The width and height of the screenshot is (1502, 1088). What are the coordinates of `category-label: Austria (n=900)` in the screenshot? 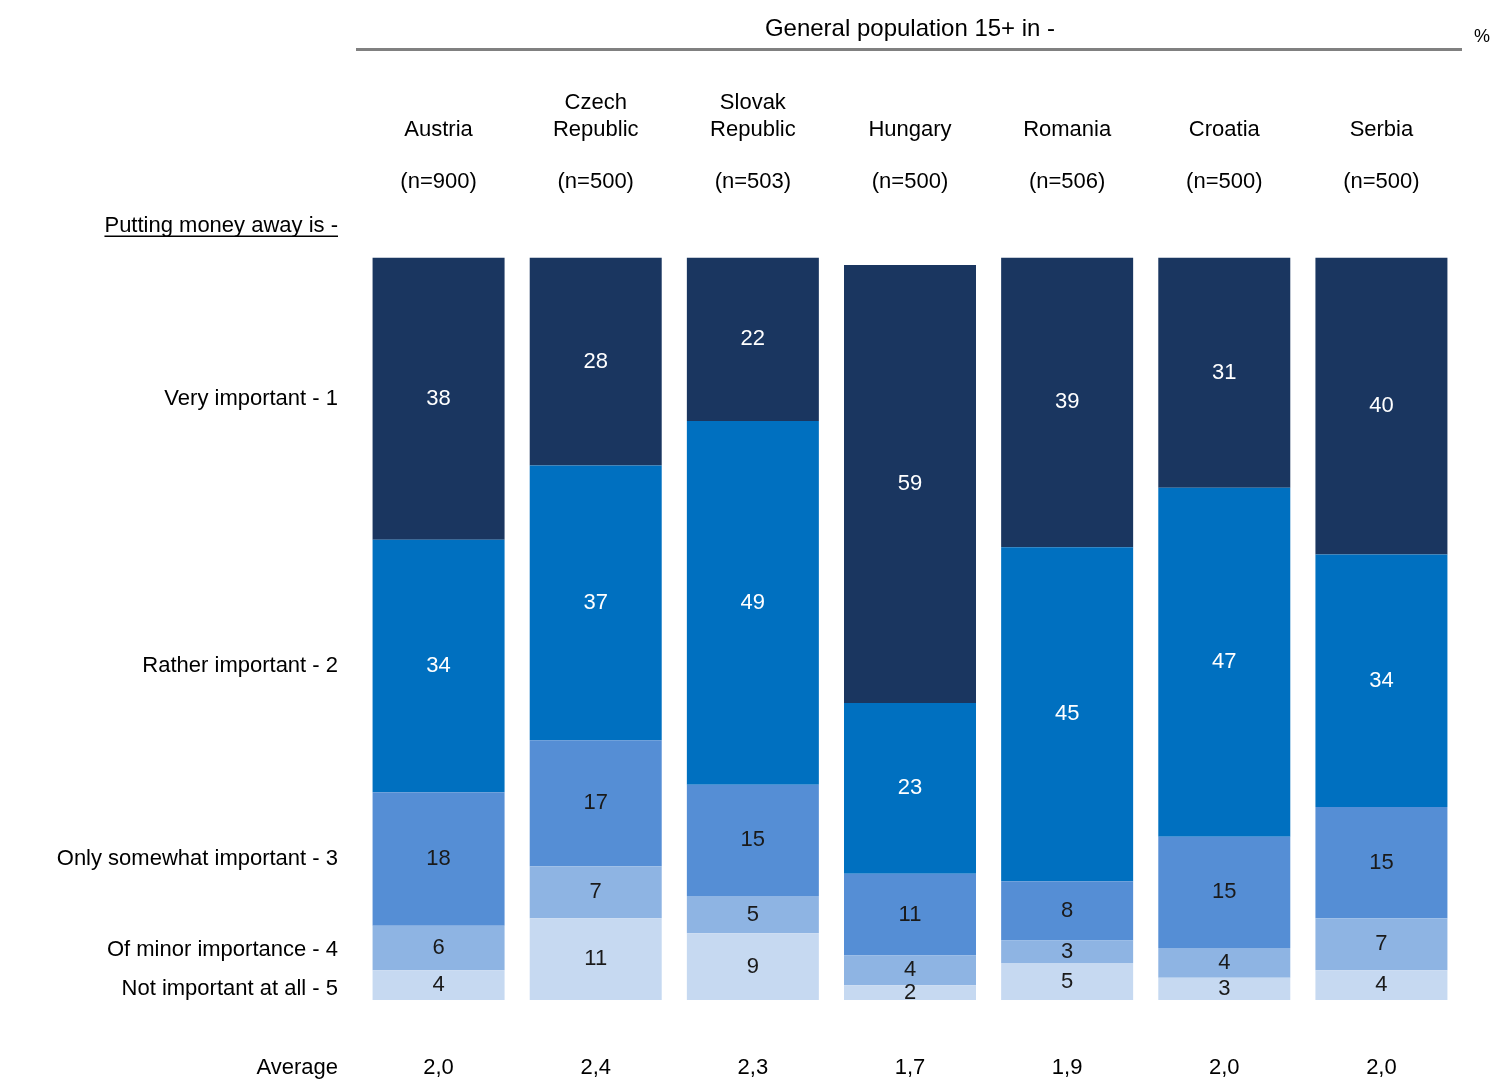 It's located at (438, 154).